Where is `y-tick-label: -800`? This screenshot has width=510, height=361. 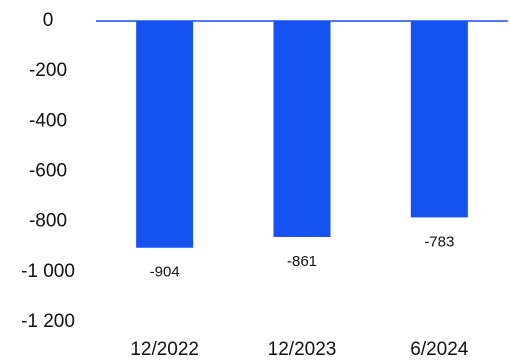
y-tick-label: -800 is located at coordinates (48, 221).